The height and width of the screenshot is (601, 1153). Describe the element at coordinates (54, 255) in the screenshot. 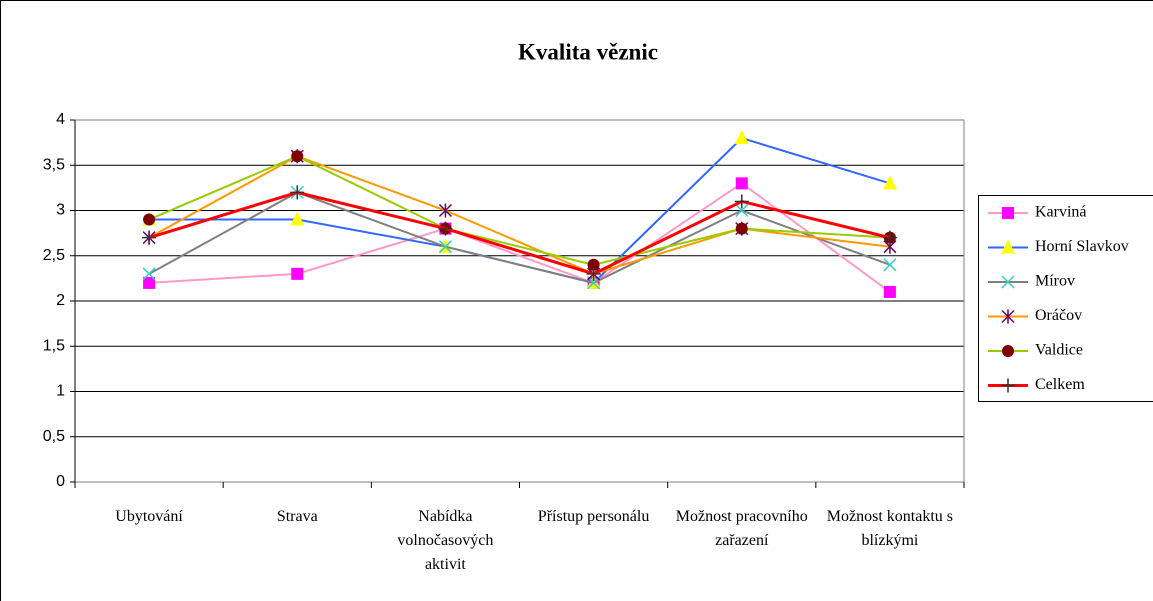

I see `y-tick-label: 2,5` at that location.